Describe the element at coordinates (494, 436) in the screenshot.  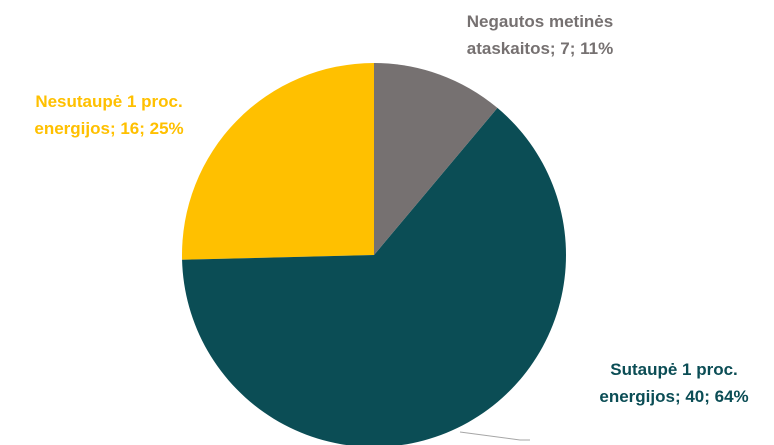
I see `leader-line` at that location.